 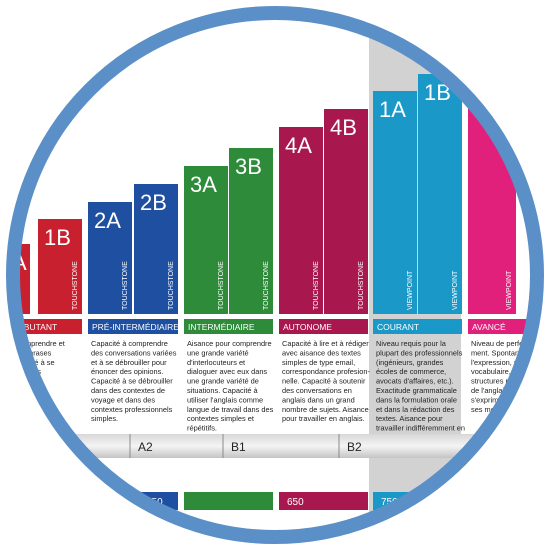 I want to click on level-description-line: pour travailler en anglais., so click(x=323, y=418).